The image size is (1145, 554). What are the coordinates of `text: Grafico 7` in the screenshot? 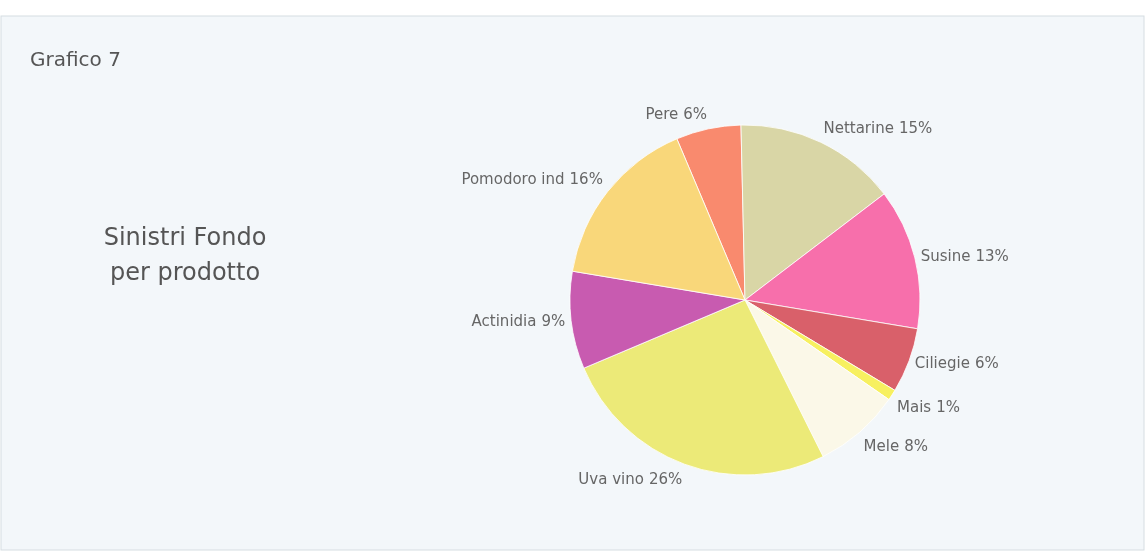 It's located at (75, 59).